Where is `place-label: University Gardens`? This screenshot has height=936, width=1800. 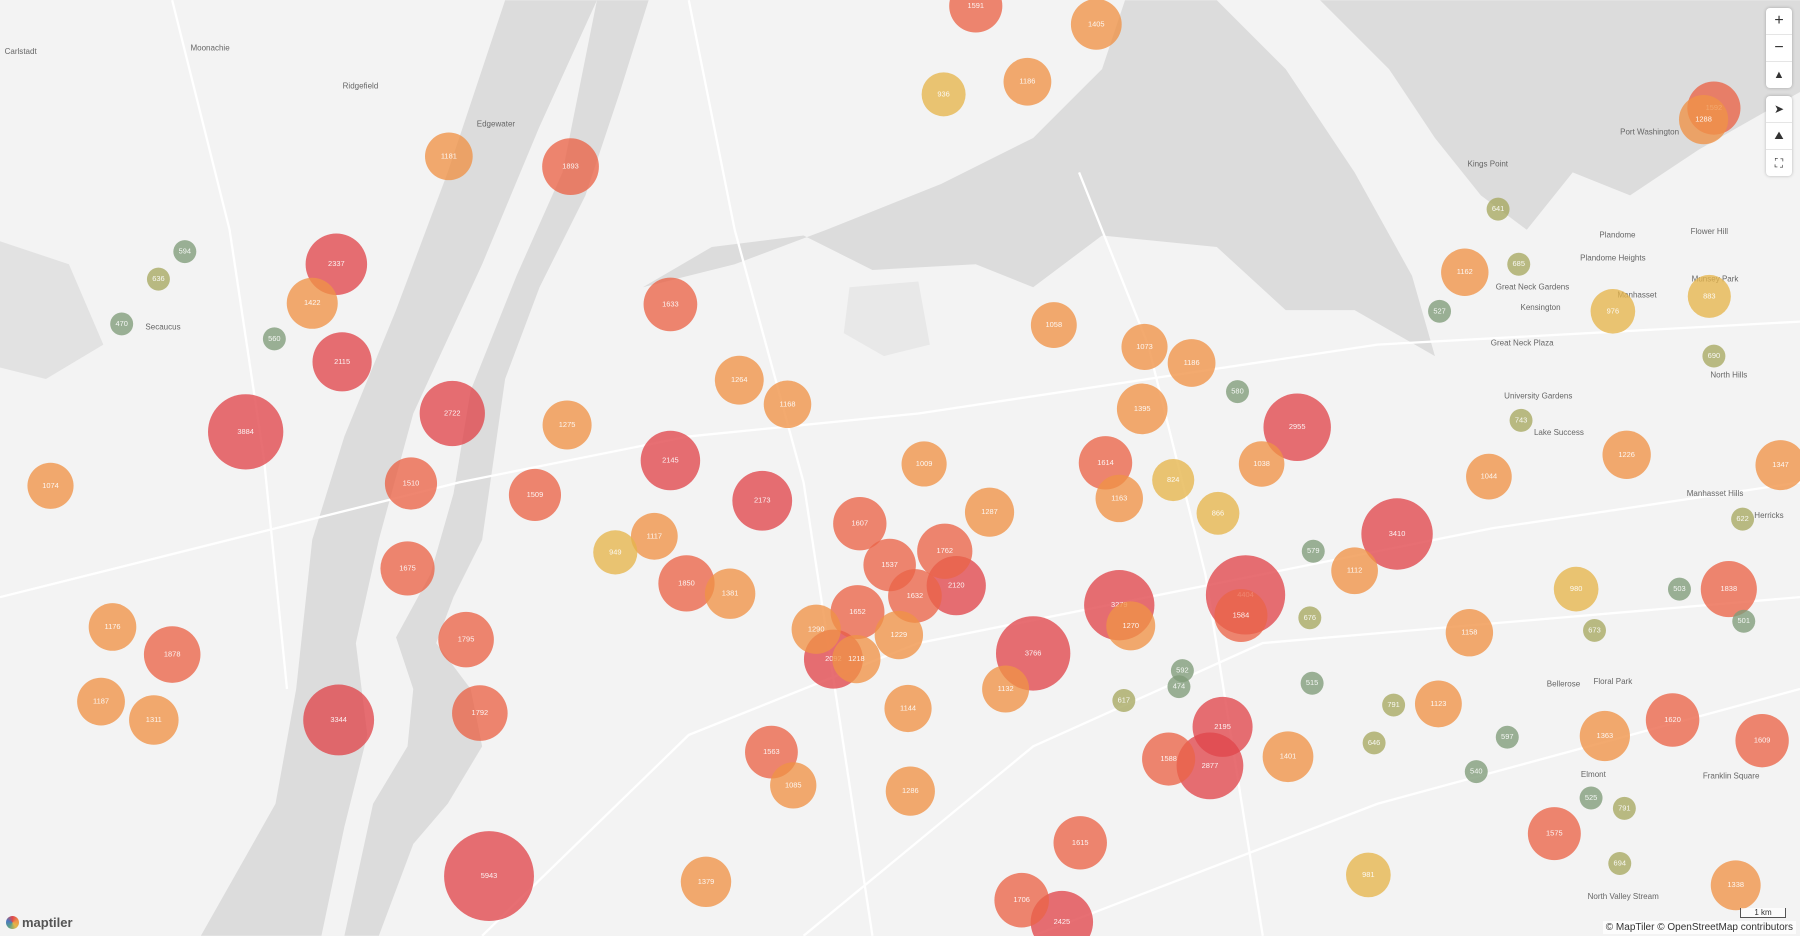
place-label: University Gardens is located at coordinates (1538, 395).